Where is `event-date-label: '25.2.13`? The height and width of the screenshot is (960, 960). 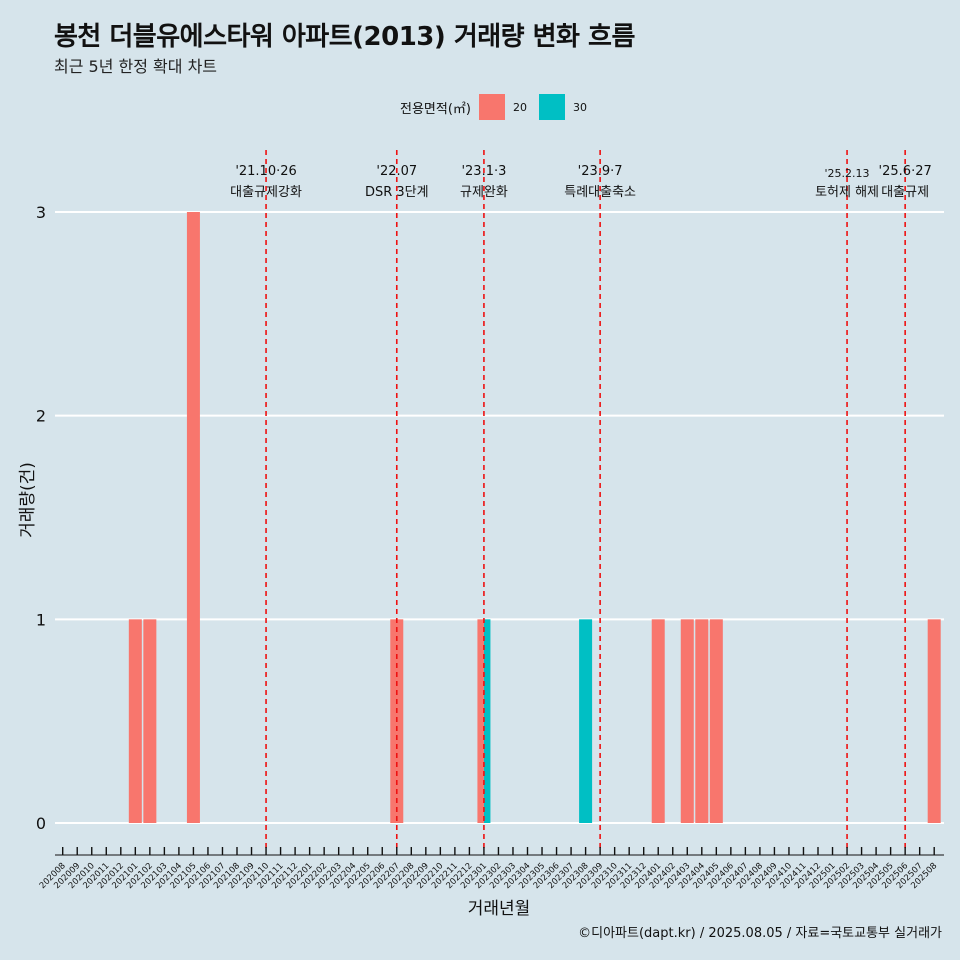 event-date-label: '25.2.13 is located at coordinates (847, 173).